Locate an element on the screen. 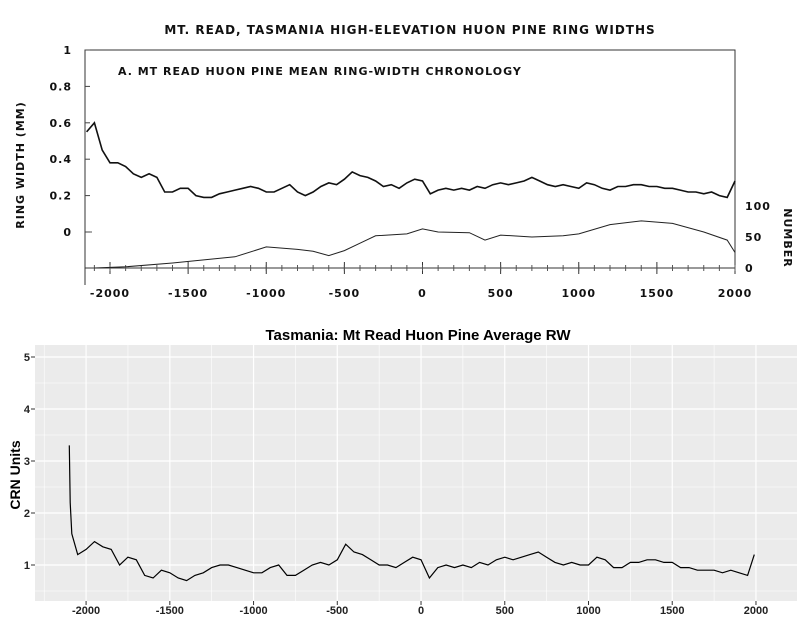 The image size is (800, 640). top-x-tick-label: 500 is located at coordinates (501, 293).